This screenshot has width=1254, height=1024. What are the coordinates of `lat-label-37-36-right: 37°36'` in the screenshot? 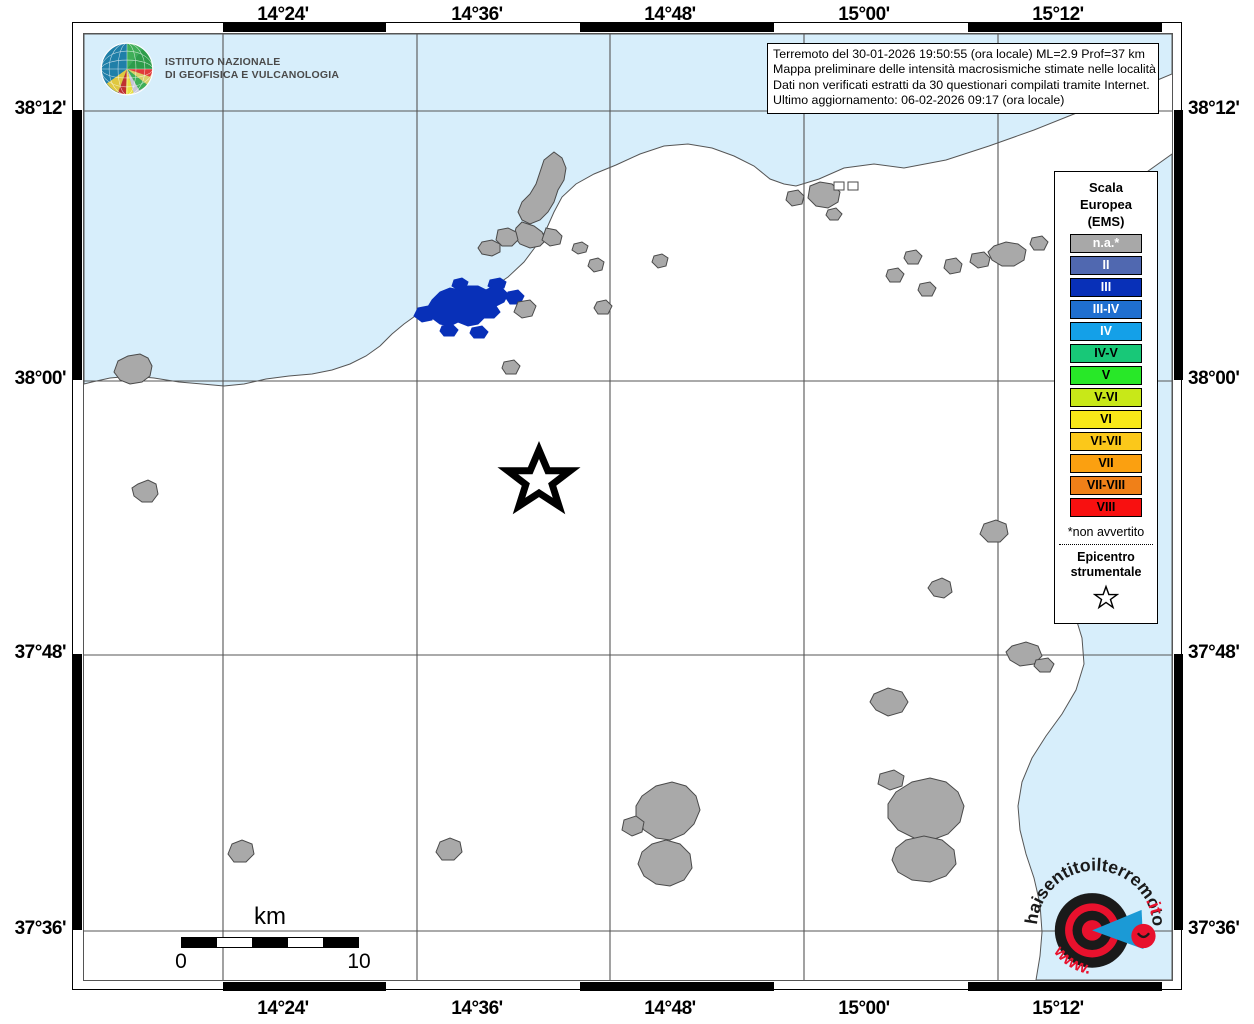 It's located at (1214, 928).